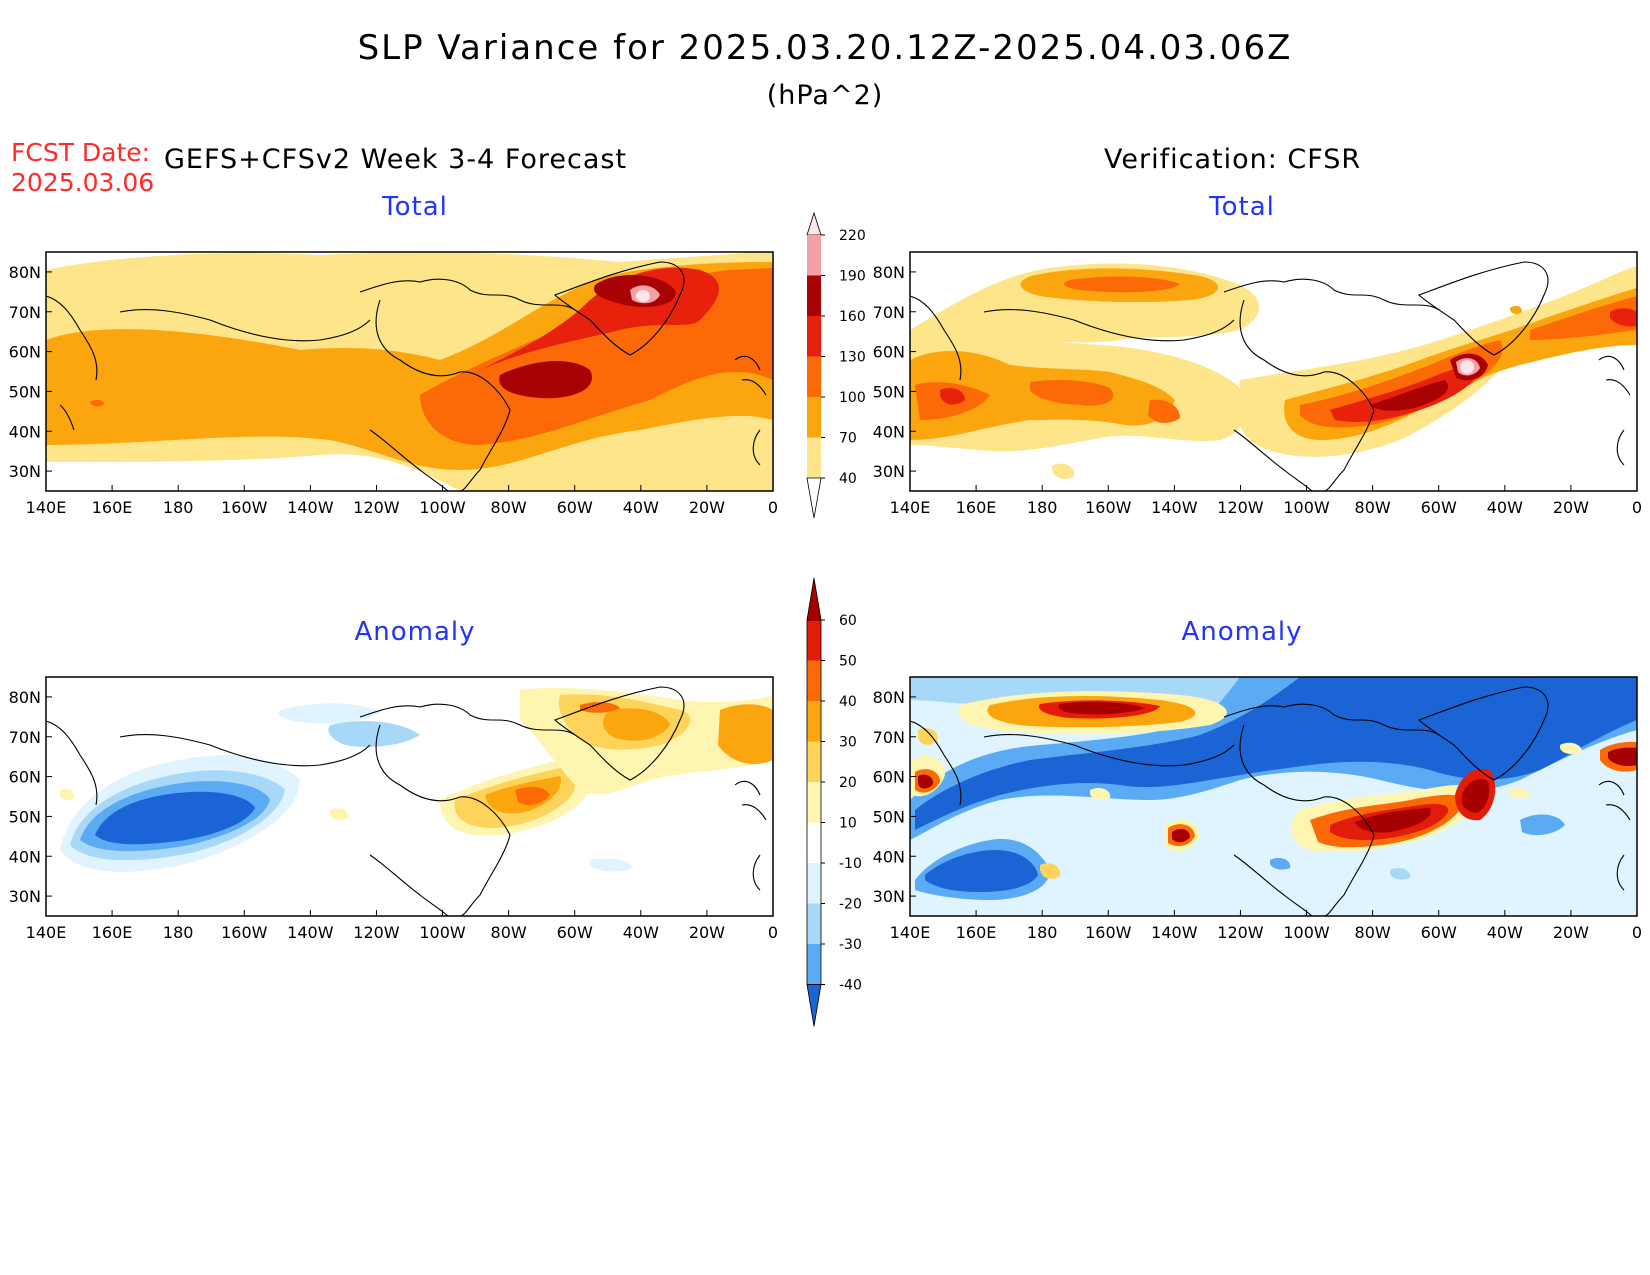 The image size is (1650, 1275). What do you see at coordinates (848, 702) in the screenshot?
I see `anomaly-colorbar-tick-label: 40` at bounding box center [848, 702].